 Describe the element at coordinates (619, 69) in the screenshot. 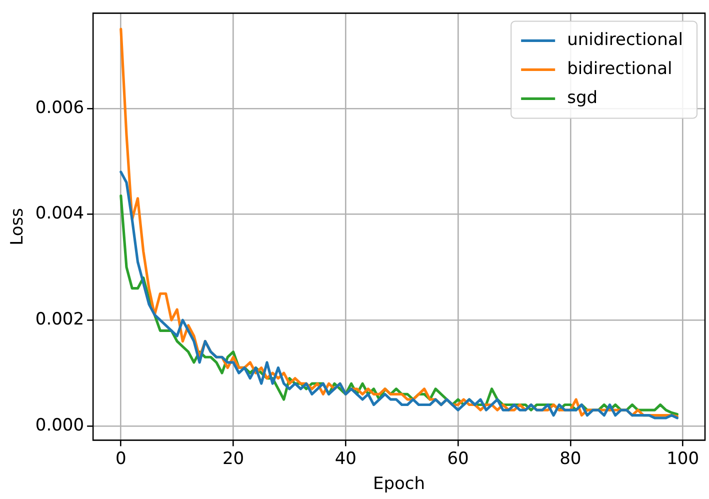

I see `legend-label: bidirectional` at that location.